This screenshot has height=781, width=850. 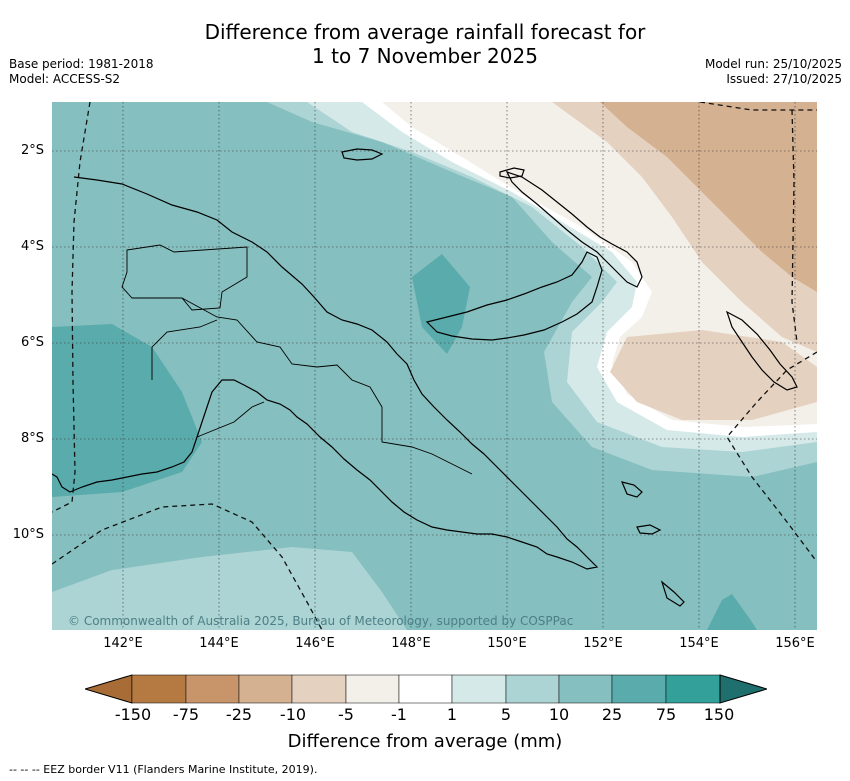 I want to click on colorbar-tick-11: 150, so click(x=719, y=714).